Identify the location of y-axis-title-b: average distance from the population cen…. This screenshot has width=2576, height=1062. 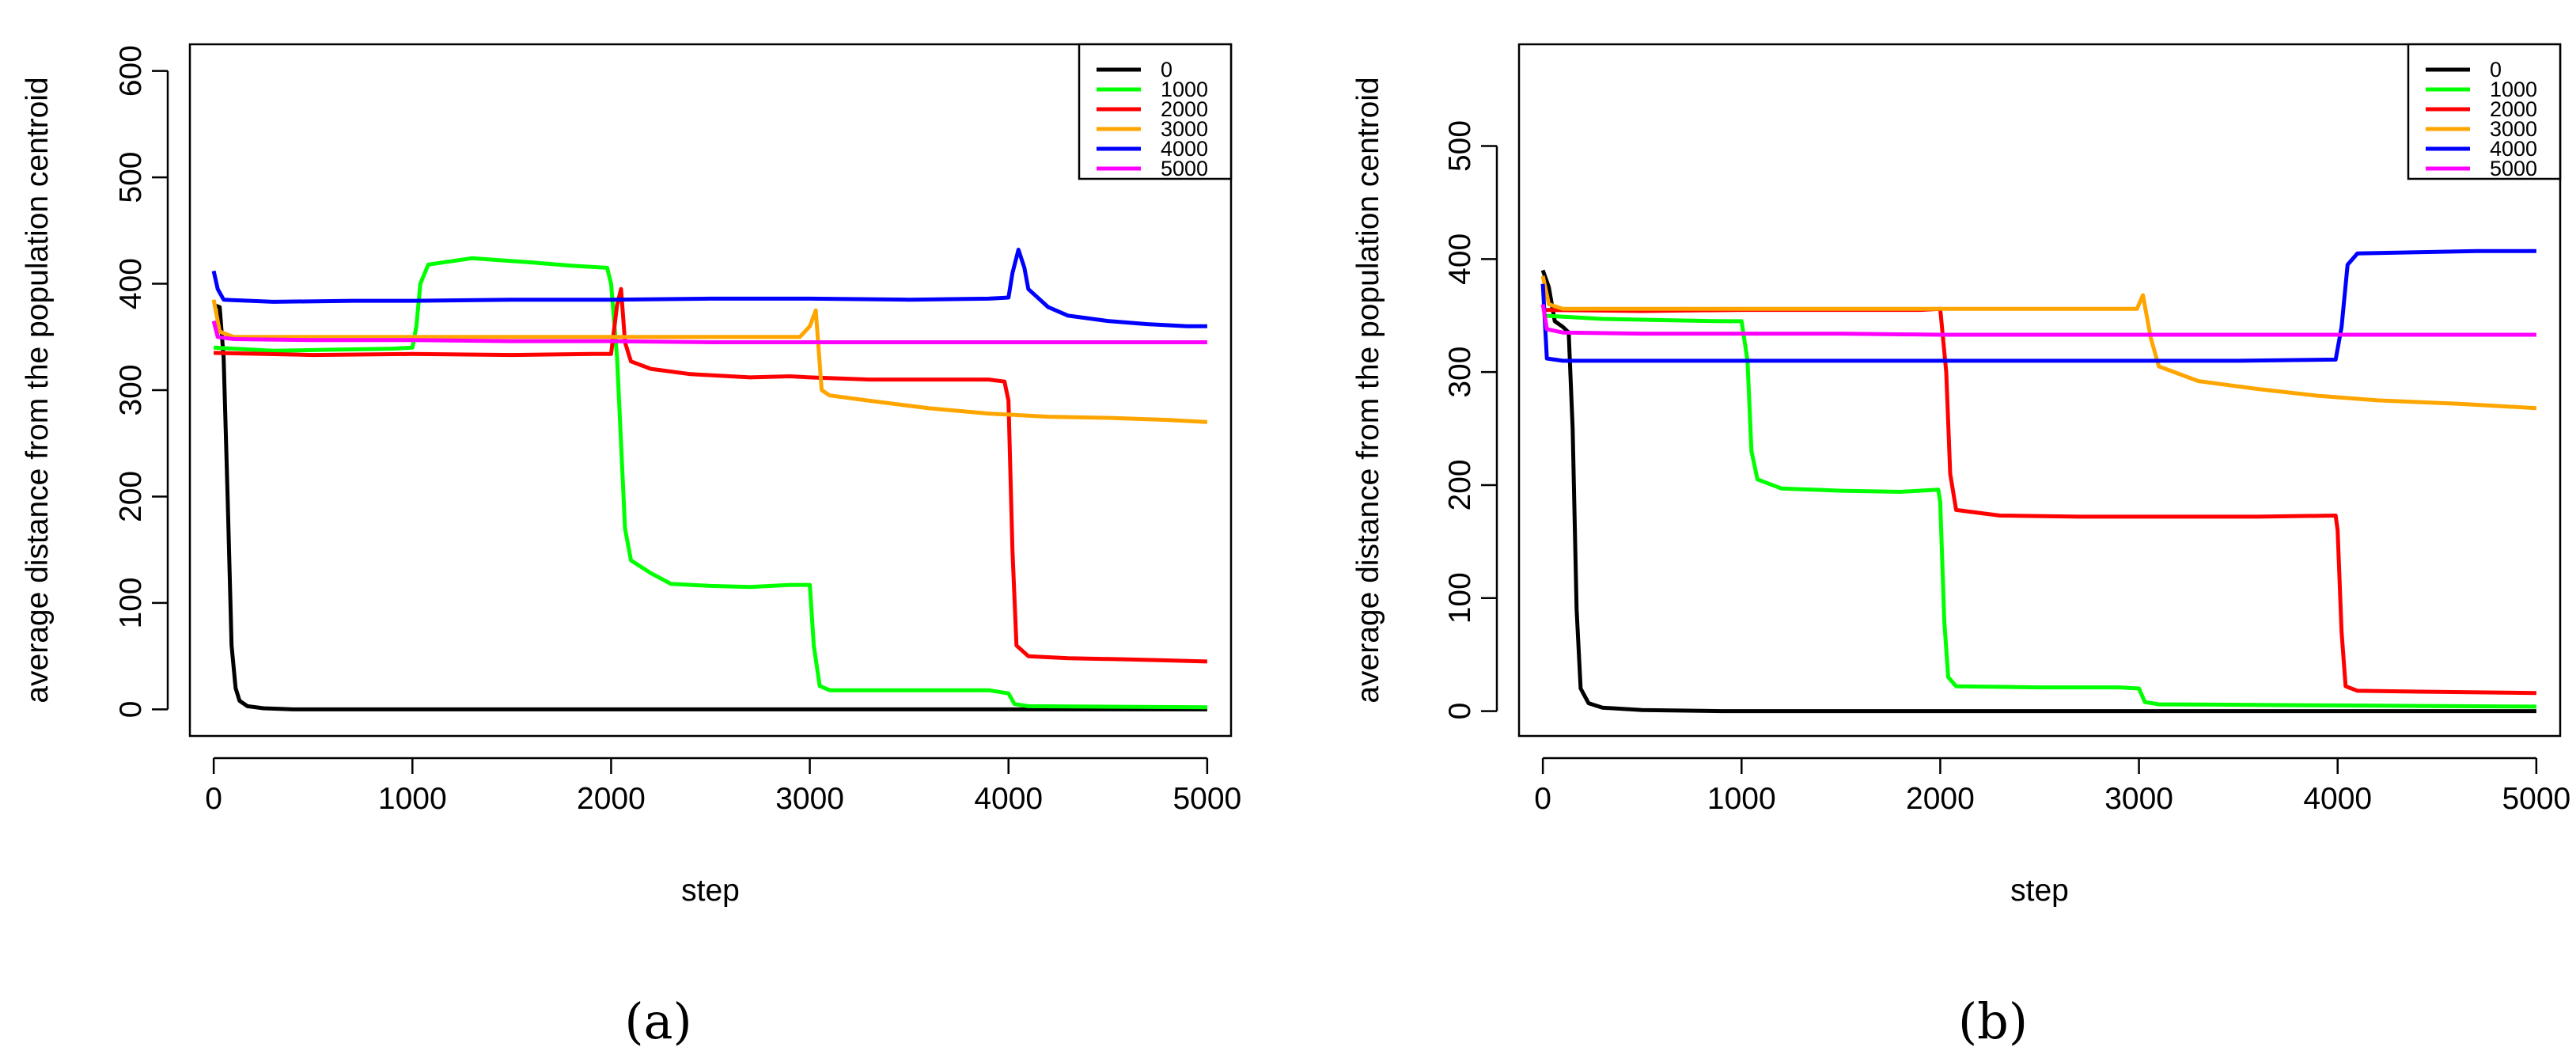
(1368, 390).